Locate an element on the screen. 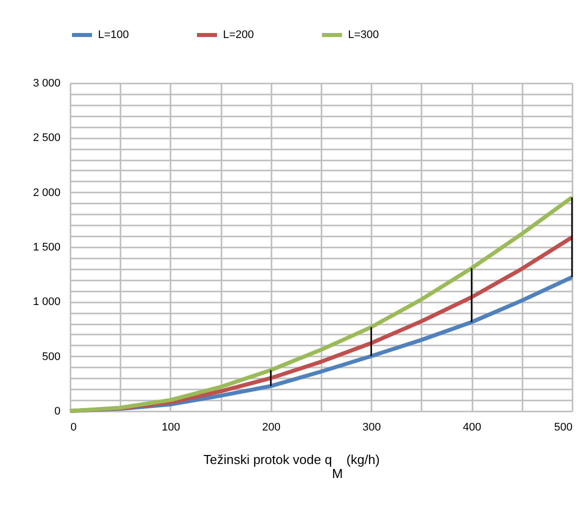 This screenshot has height=514, width=583. legend-label: L=100 is located at coordinates (113, 35).